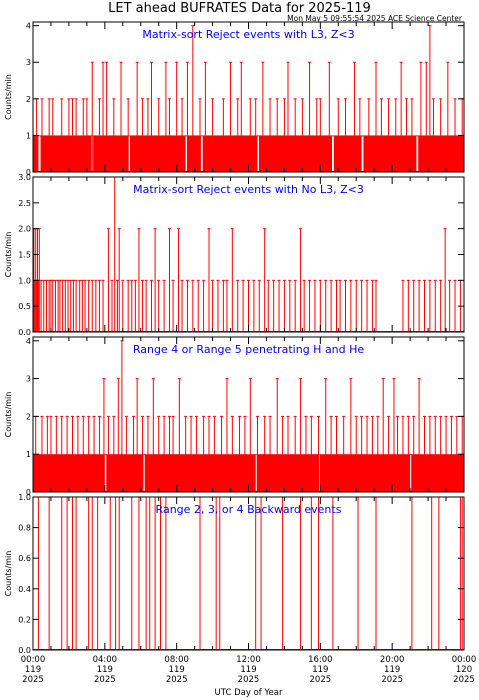  What do you see at coordinates (24, 306) in the screenshot?
I see `y-tick-label: 0.5` at bounding box center [24, 306].